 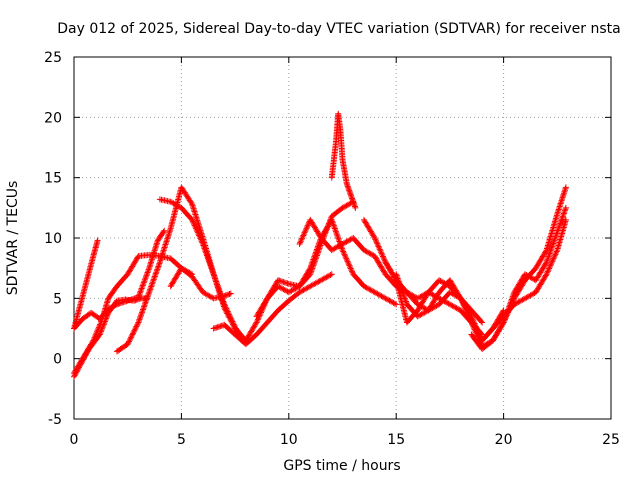 I want to click on x-tick-label: 5, so click(x=181, y=440).